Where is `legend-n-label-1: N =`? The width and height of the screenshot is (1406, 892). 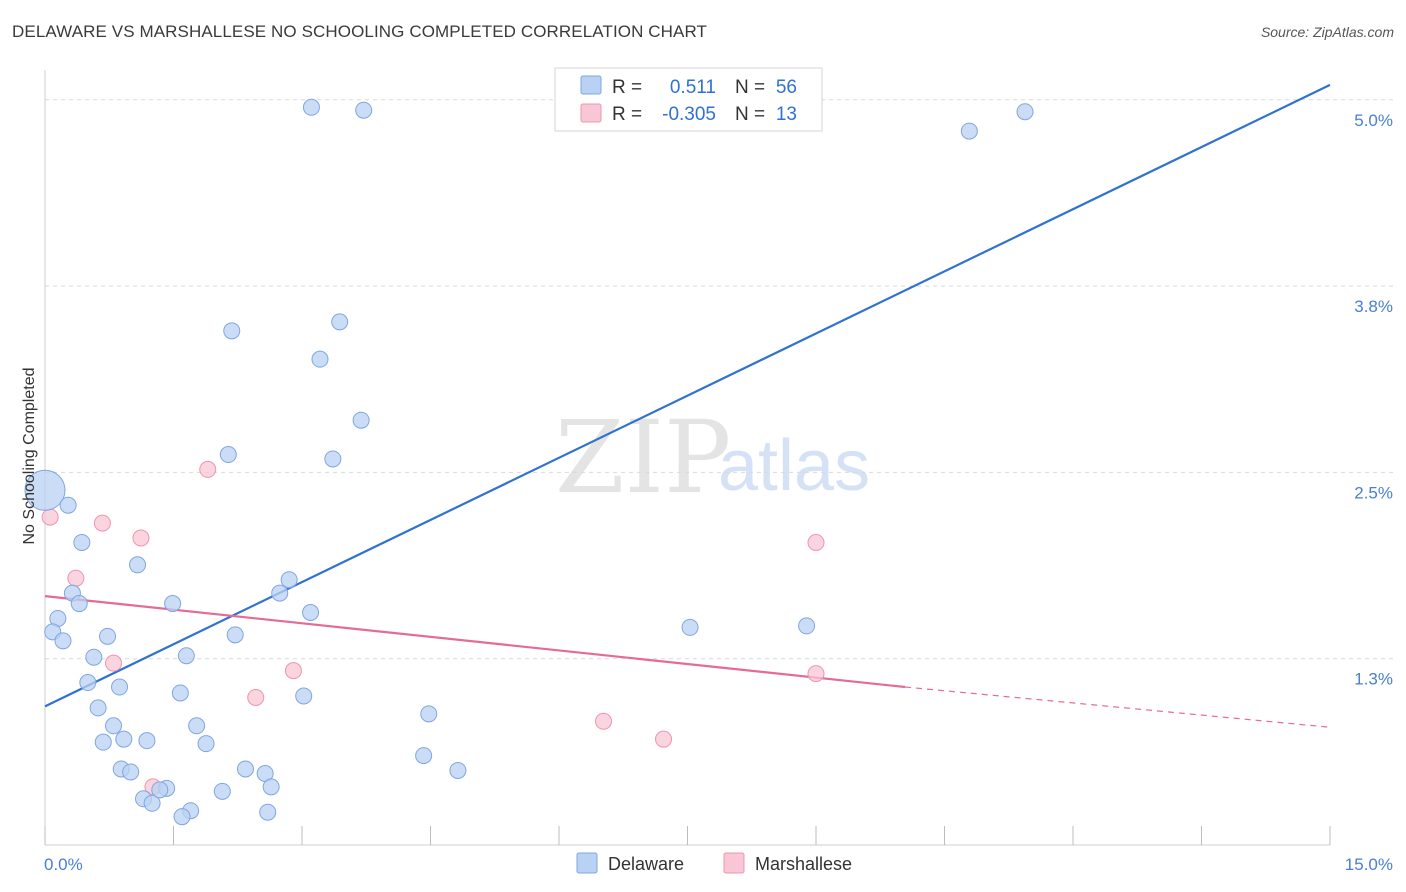 legend-n-label-1: N = is located at coordinates (750, 87).